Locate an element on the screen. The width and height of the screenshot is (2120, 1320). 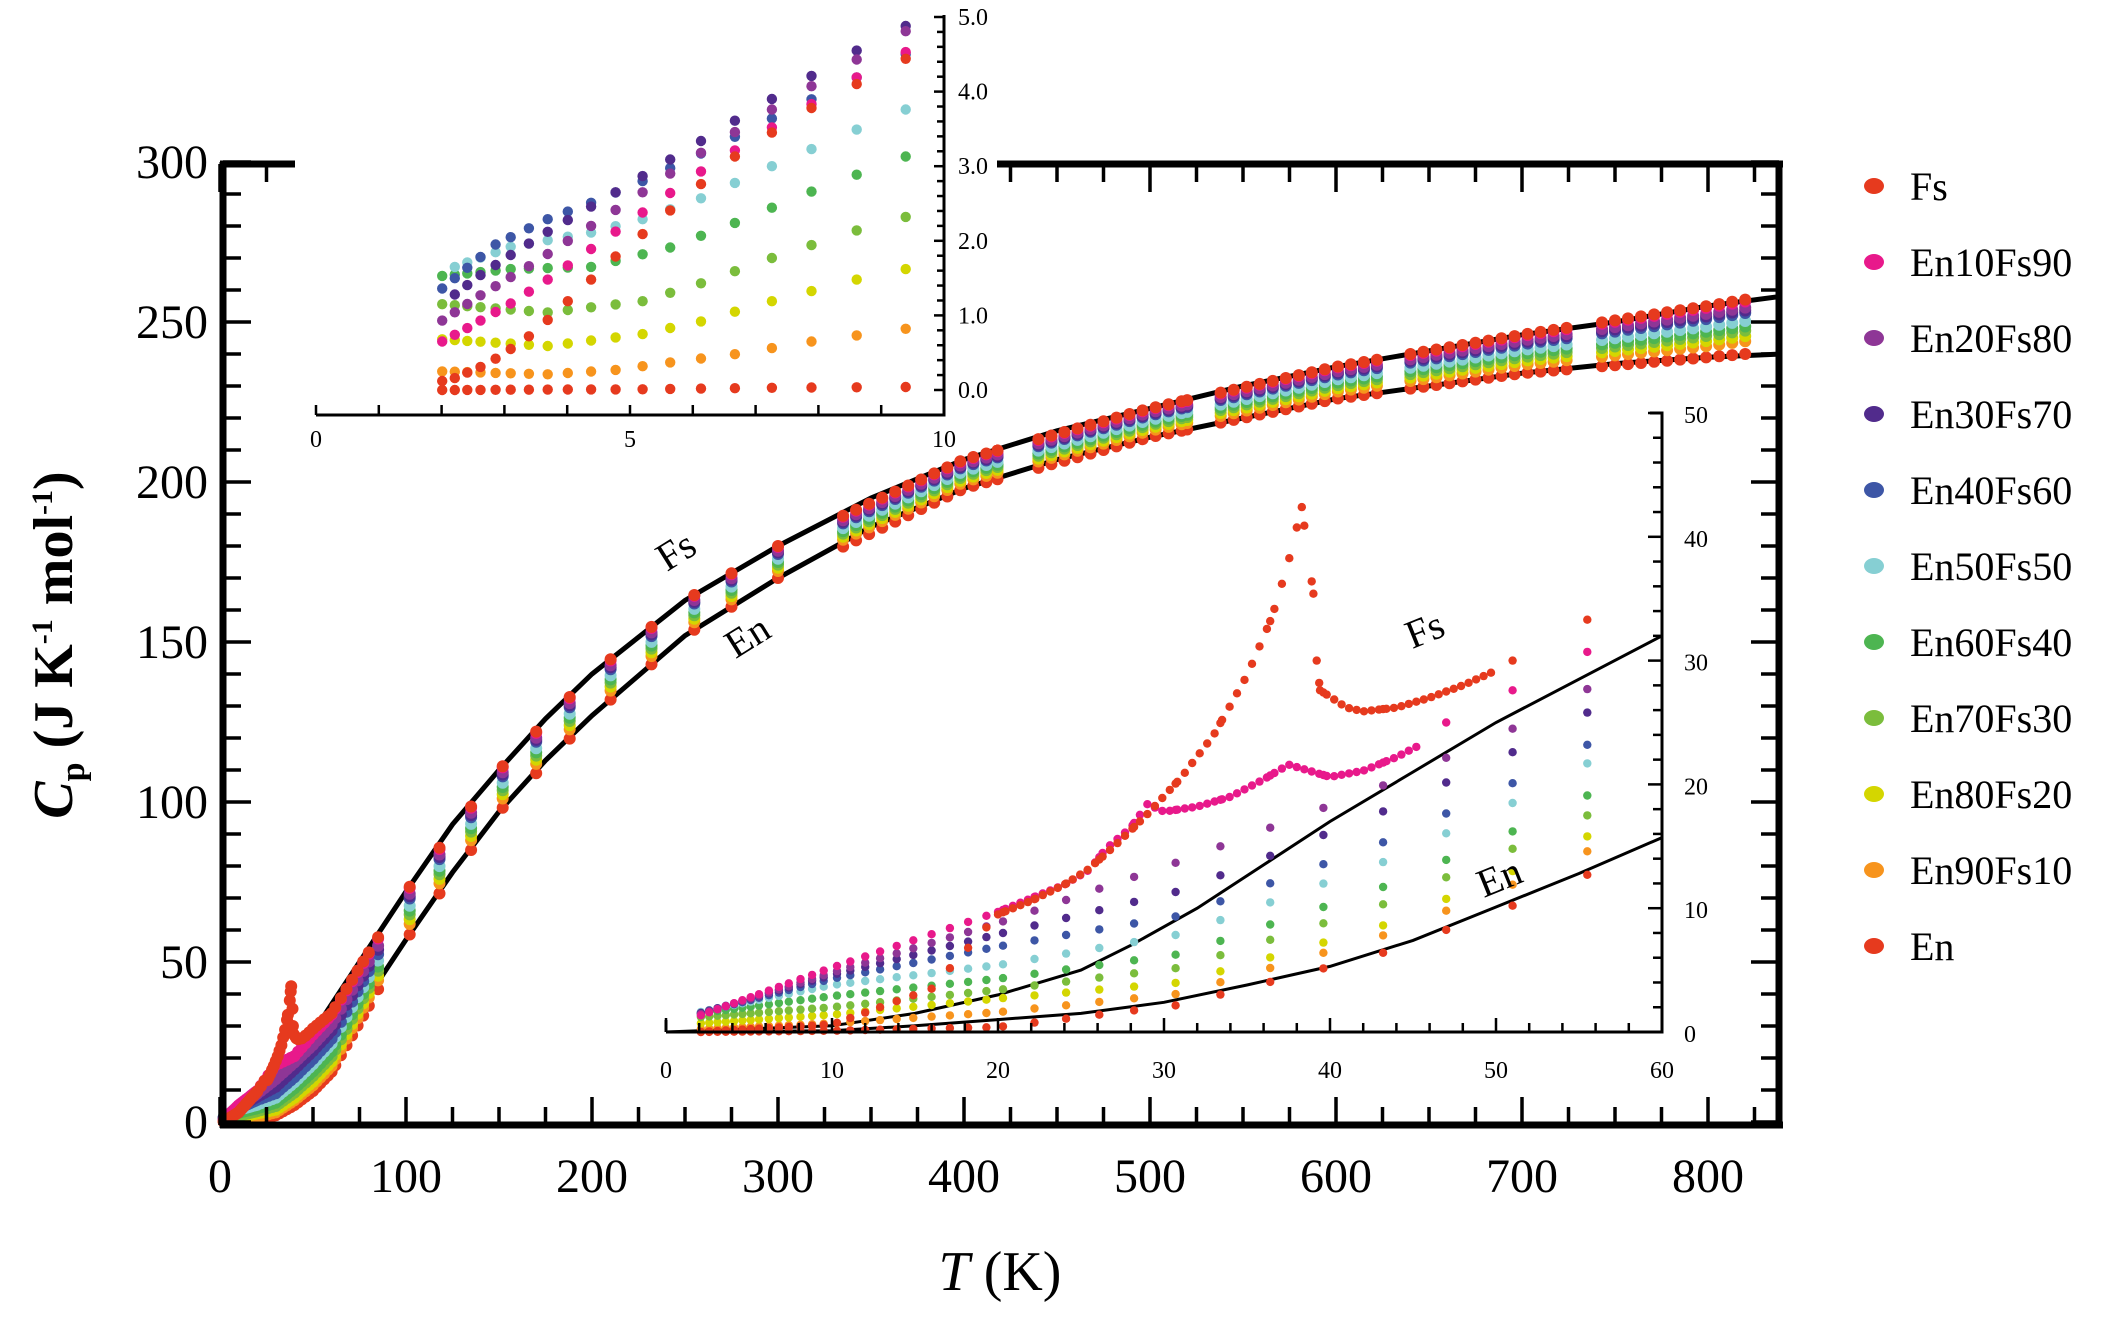
legend-label: En90Fs10 is located at coordinates (1991, 870).